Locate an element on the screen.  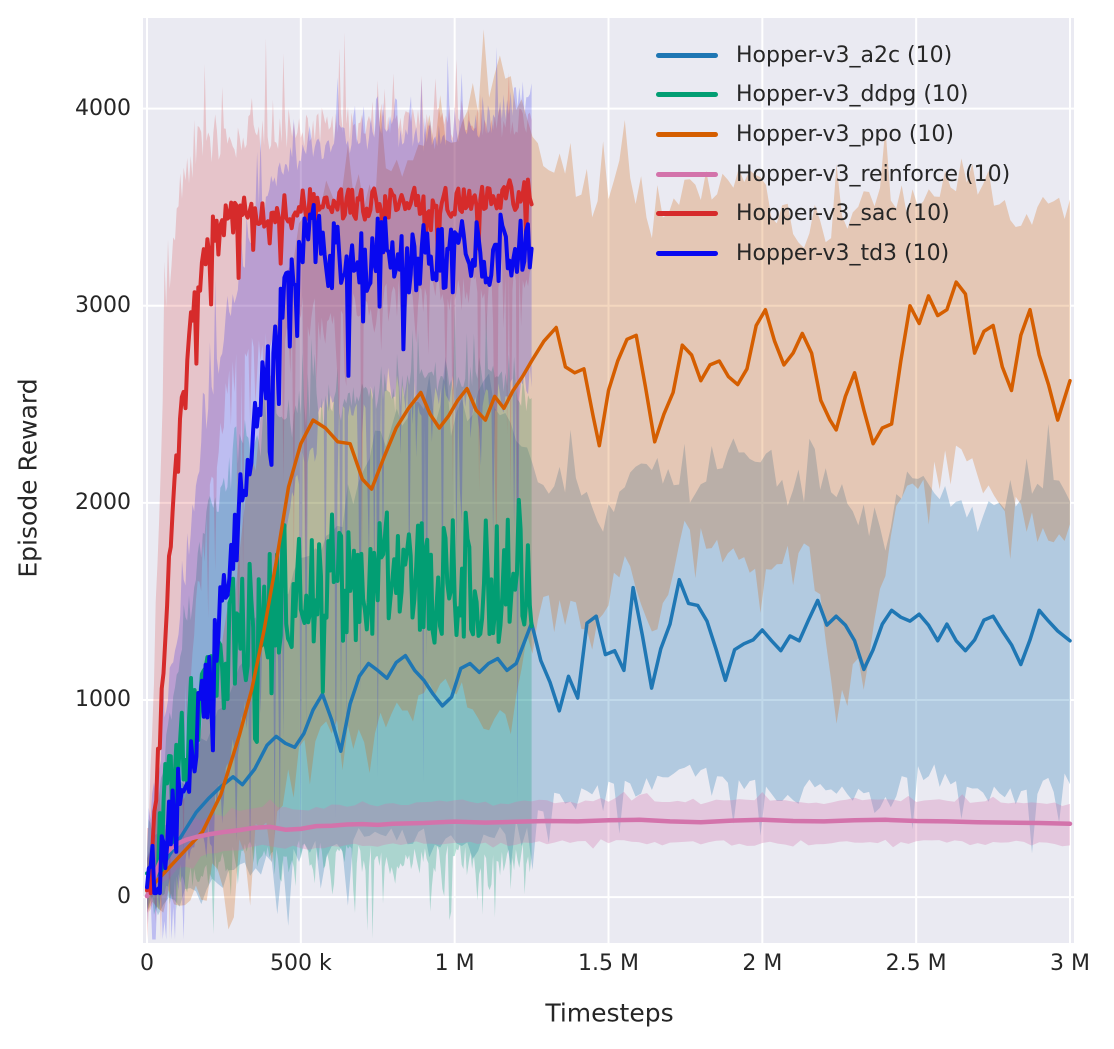
legend-label: Hopper-v3_ppo (10) is located at coordinates (845, 134).